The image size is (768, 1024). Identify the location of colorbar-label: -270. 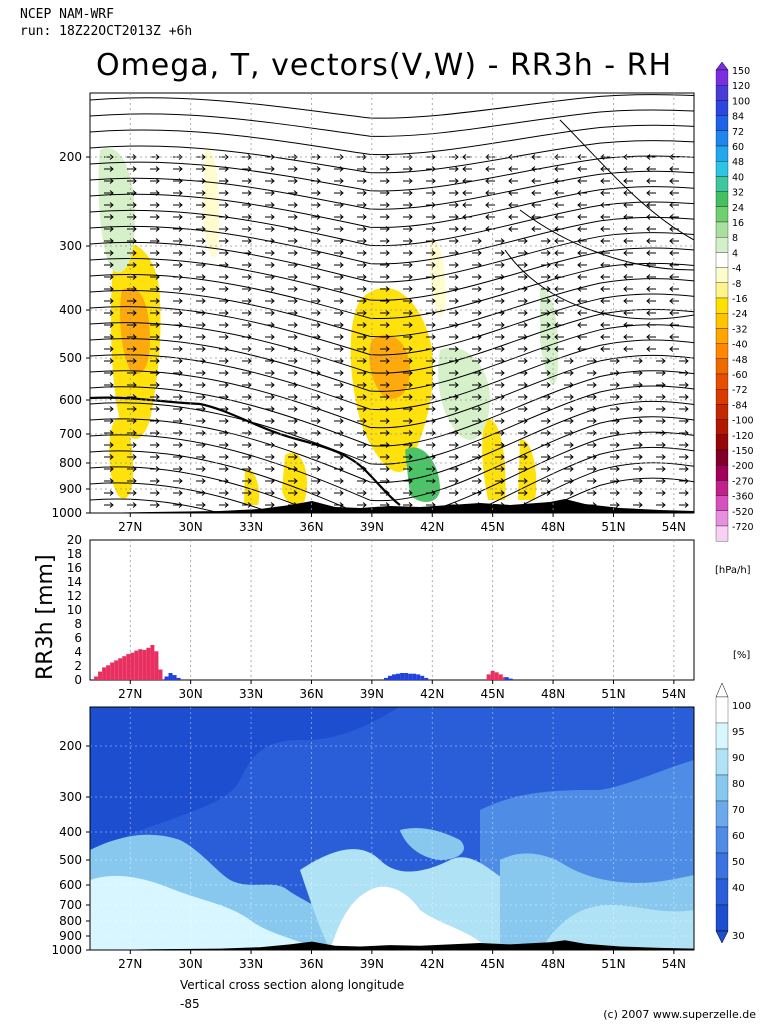
(743, 481).